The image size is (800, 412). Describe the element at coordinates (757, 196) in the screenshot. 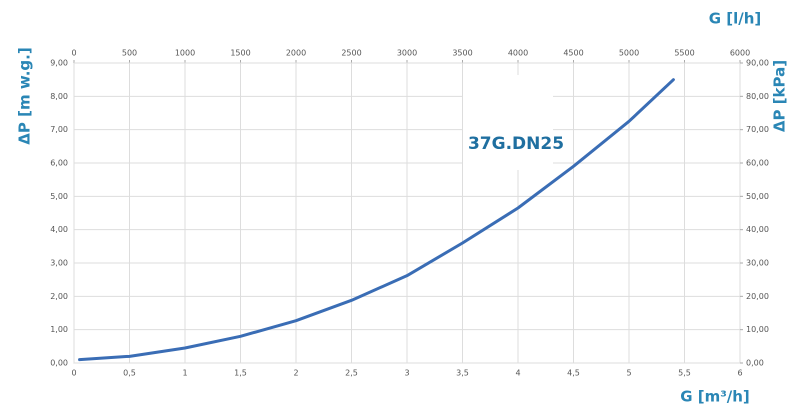

I see `y2-tick-label: 50,00` at that location.